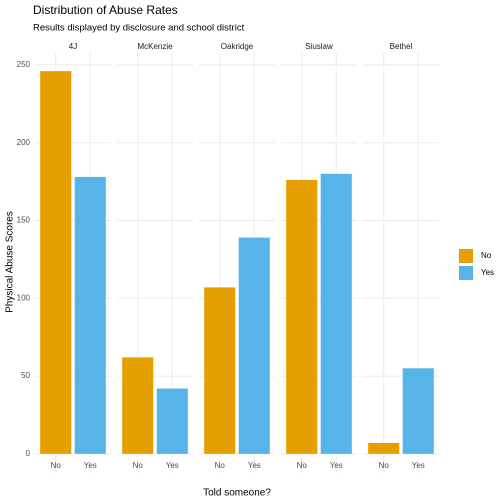 This screenshot has height=504, width=504. I want to click on facet-label: McKenzie, so click(155, 46).